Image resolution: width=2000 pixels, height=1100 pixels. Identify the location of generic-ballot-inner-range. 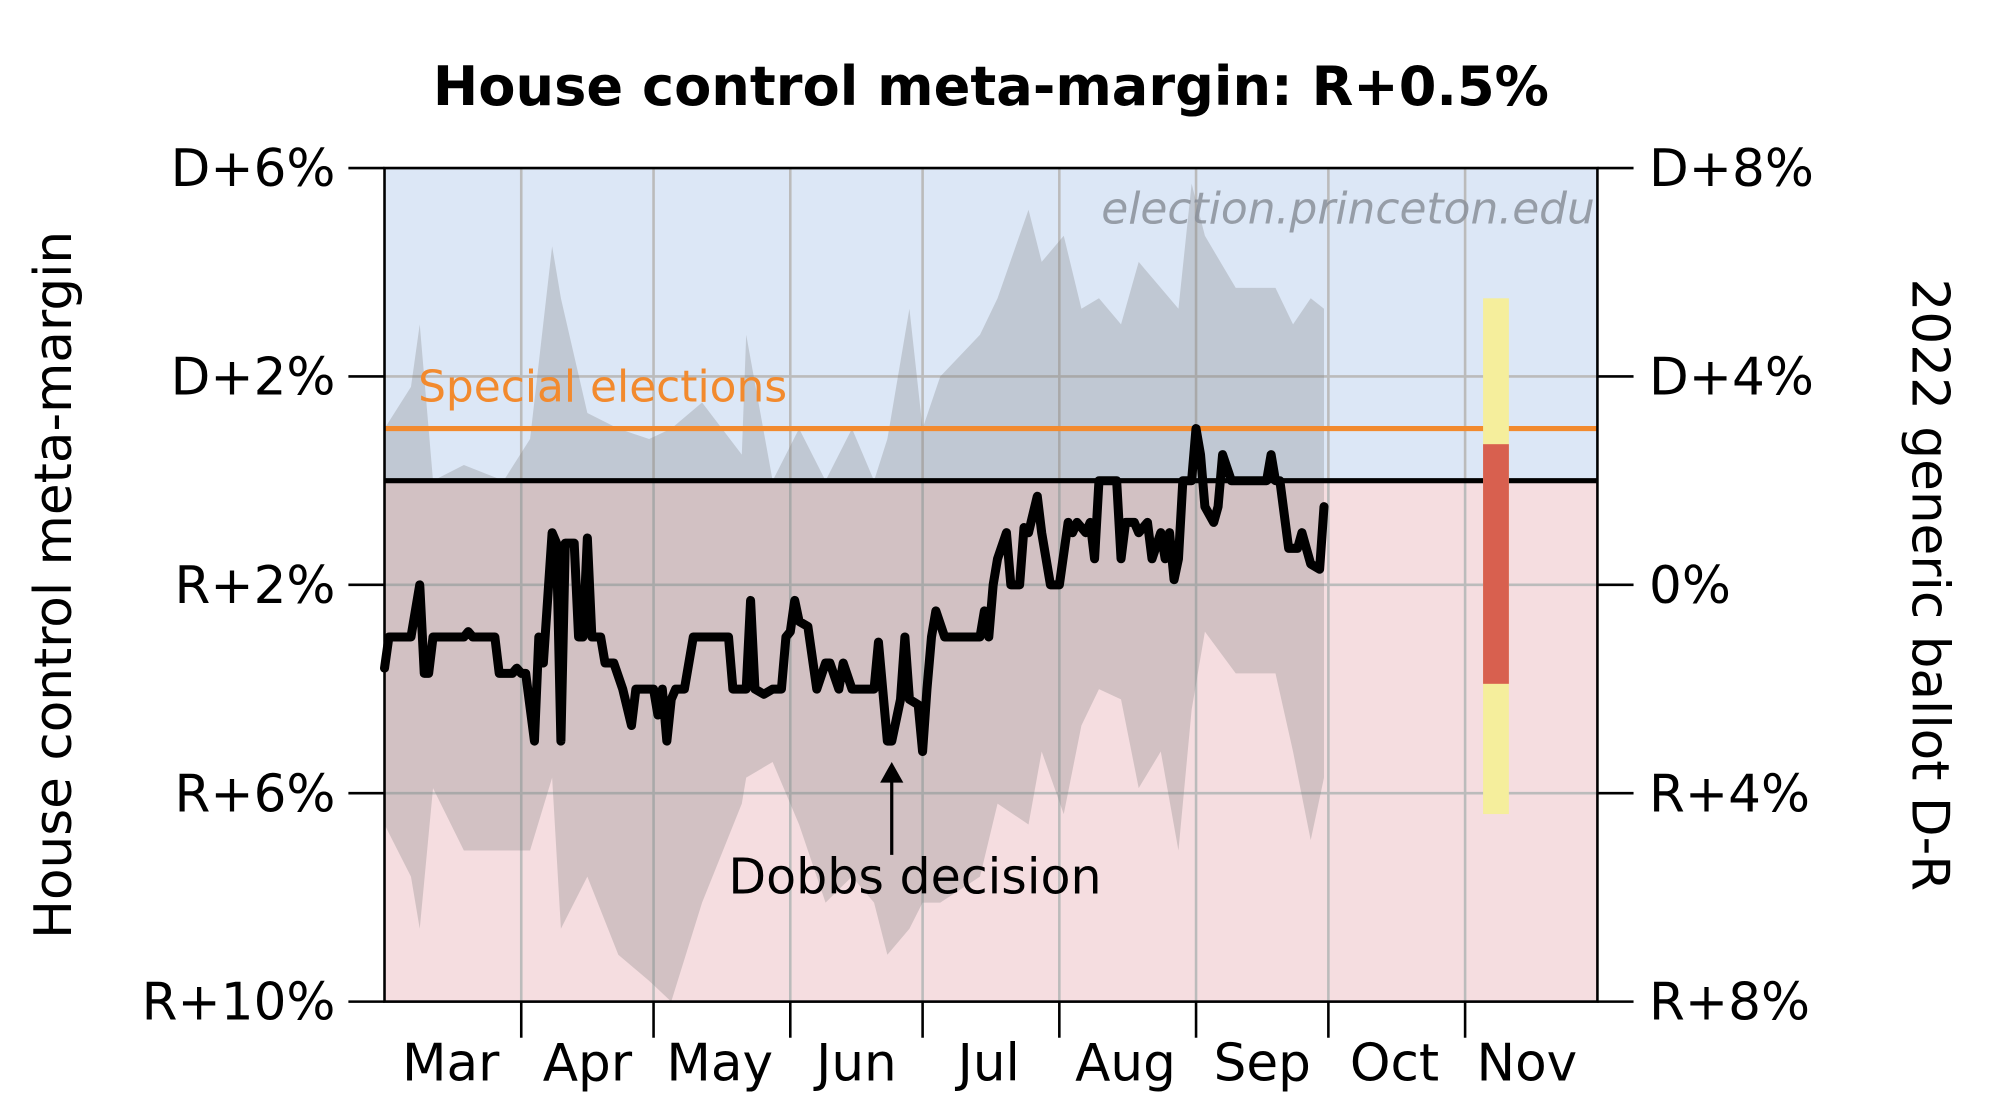
(1496, 564).